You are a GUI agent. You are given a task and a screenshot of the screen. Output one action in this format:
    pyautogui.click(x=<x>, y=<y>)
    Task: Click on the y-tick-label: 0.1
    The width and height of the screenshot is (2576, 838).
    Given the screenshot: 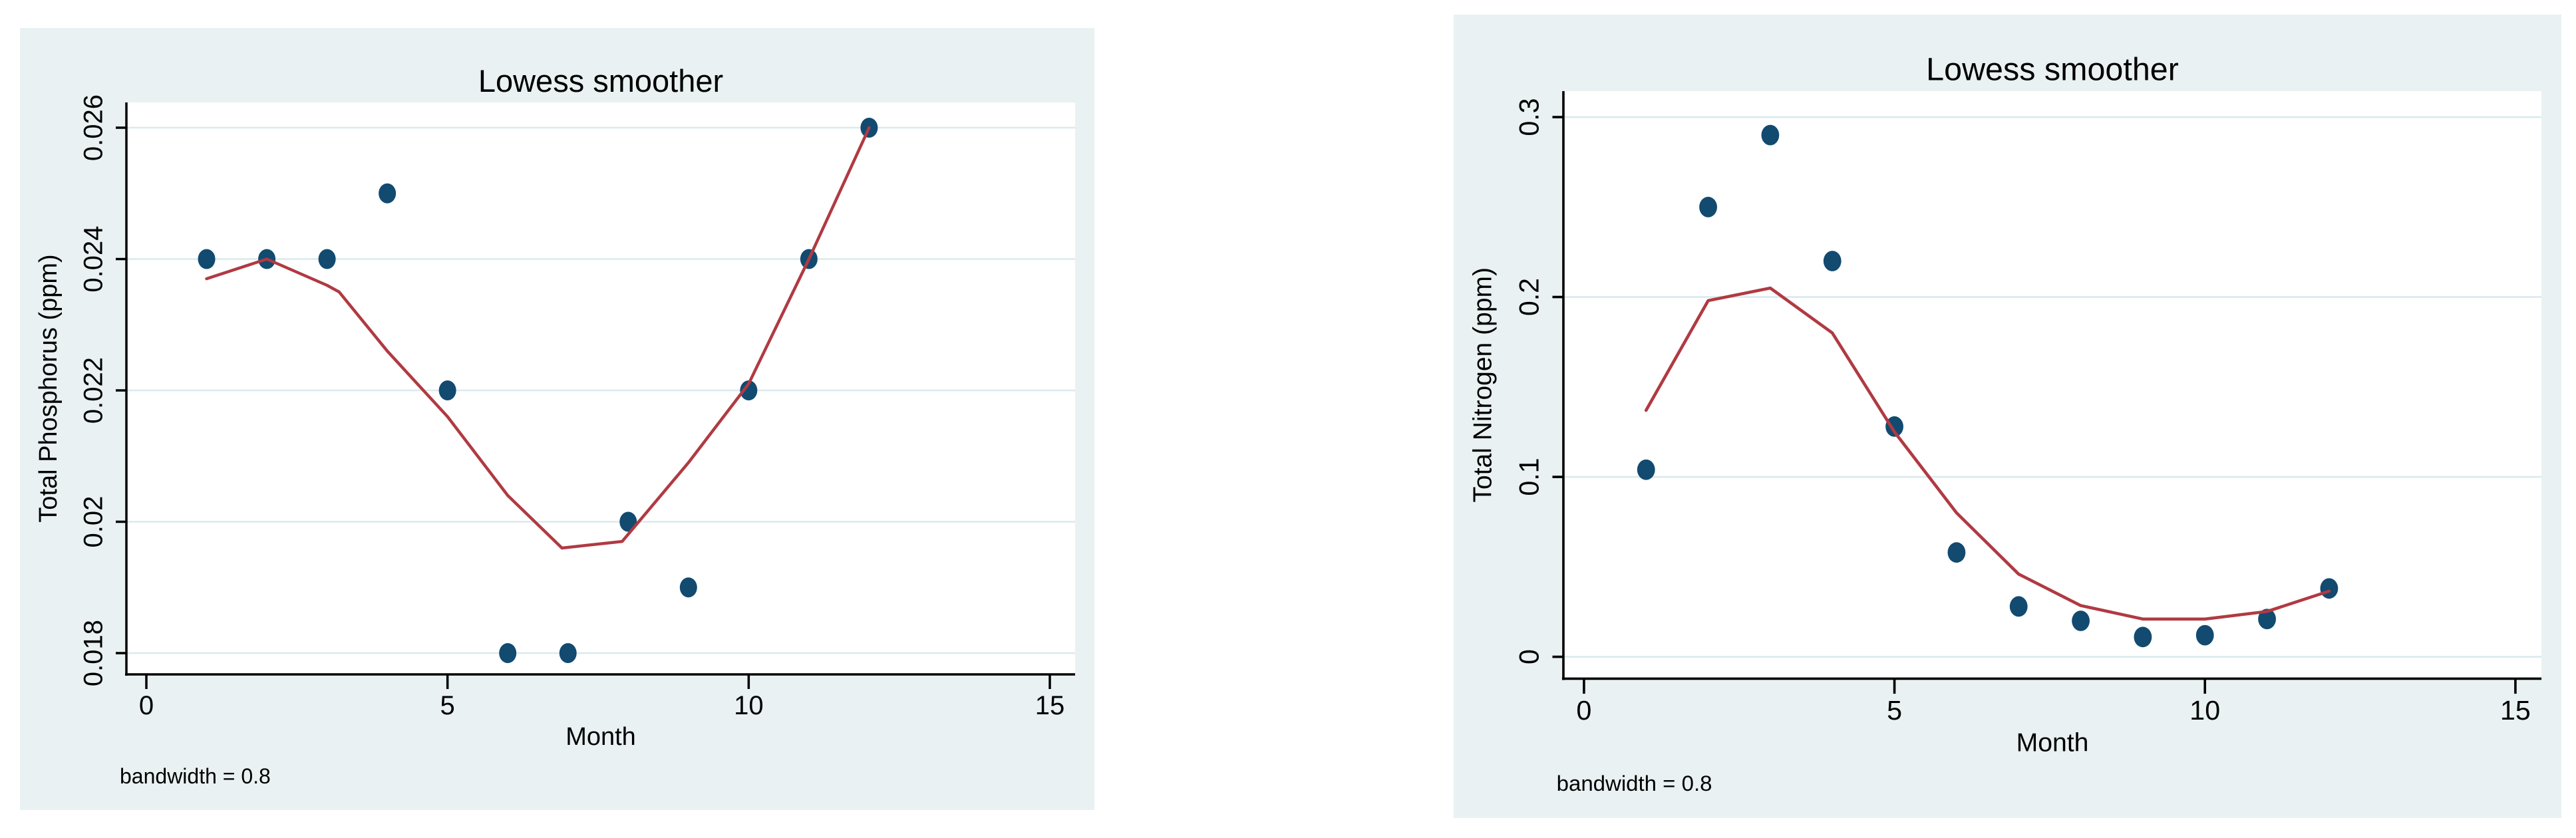 What is the action you would take?
    pyautogui.click(x=1529, y=477)
    